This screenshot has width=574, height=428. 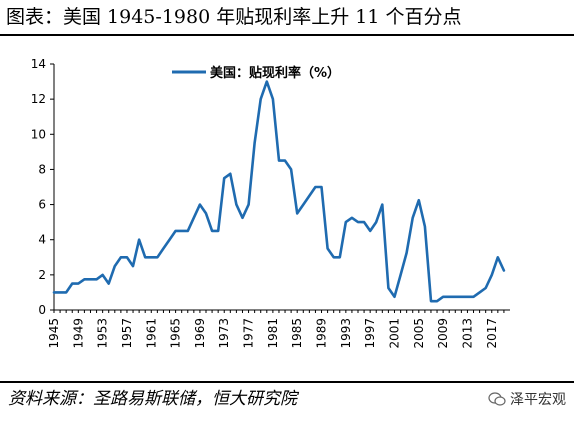 I want to click on y-tick-label: 12, so click(x=38, y=99).